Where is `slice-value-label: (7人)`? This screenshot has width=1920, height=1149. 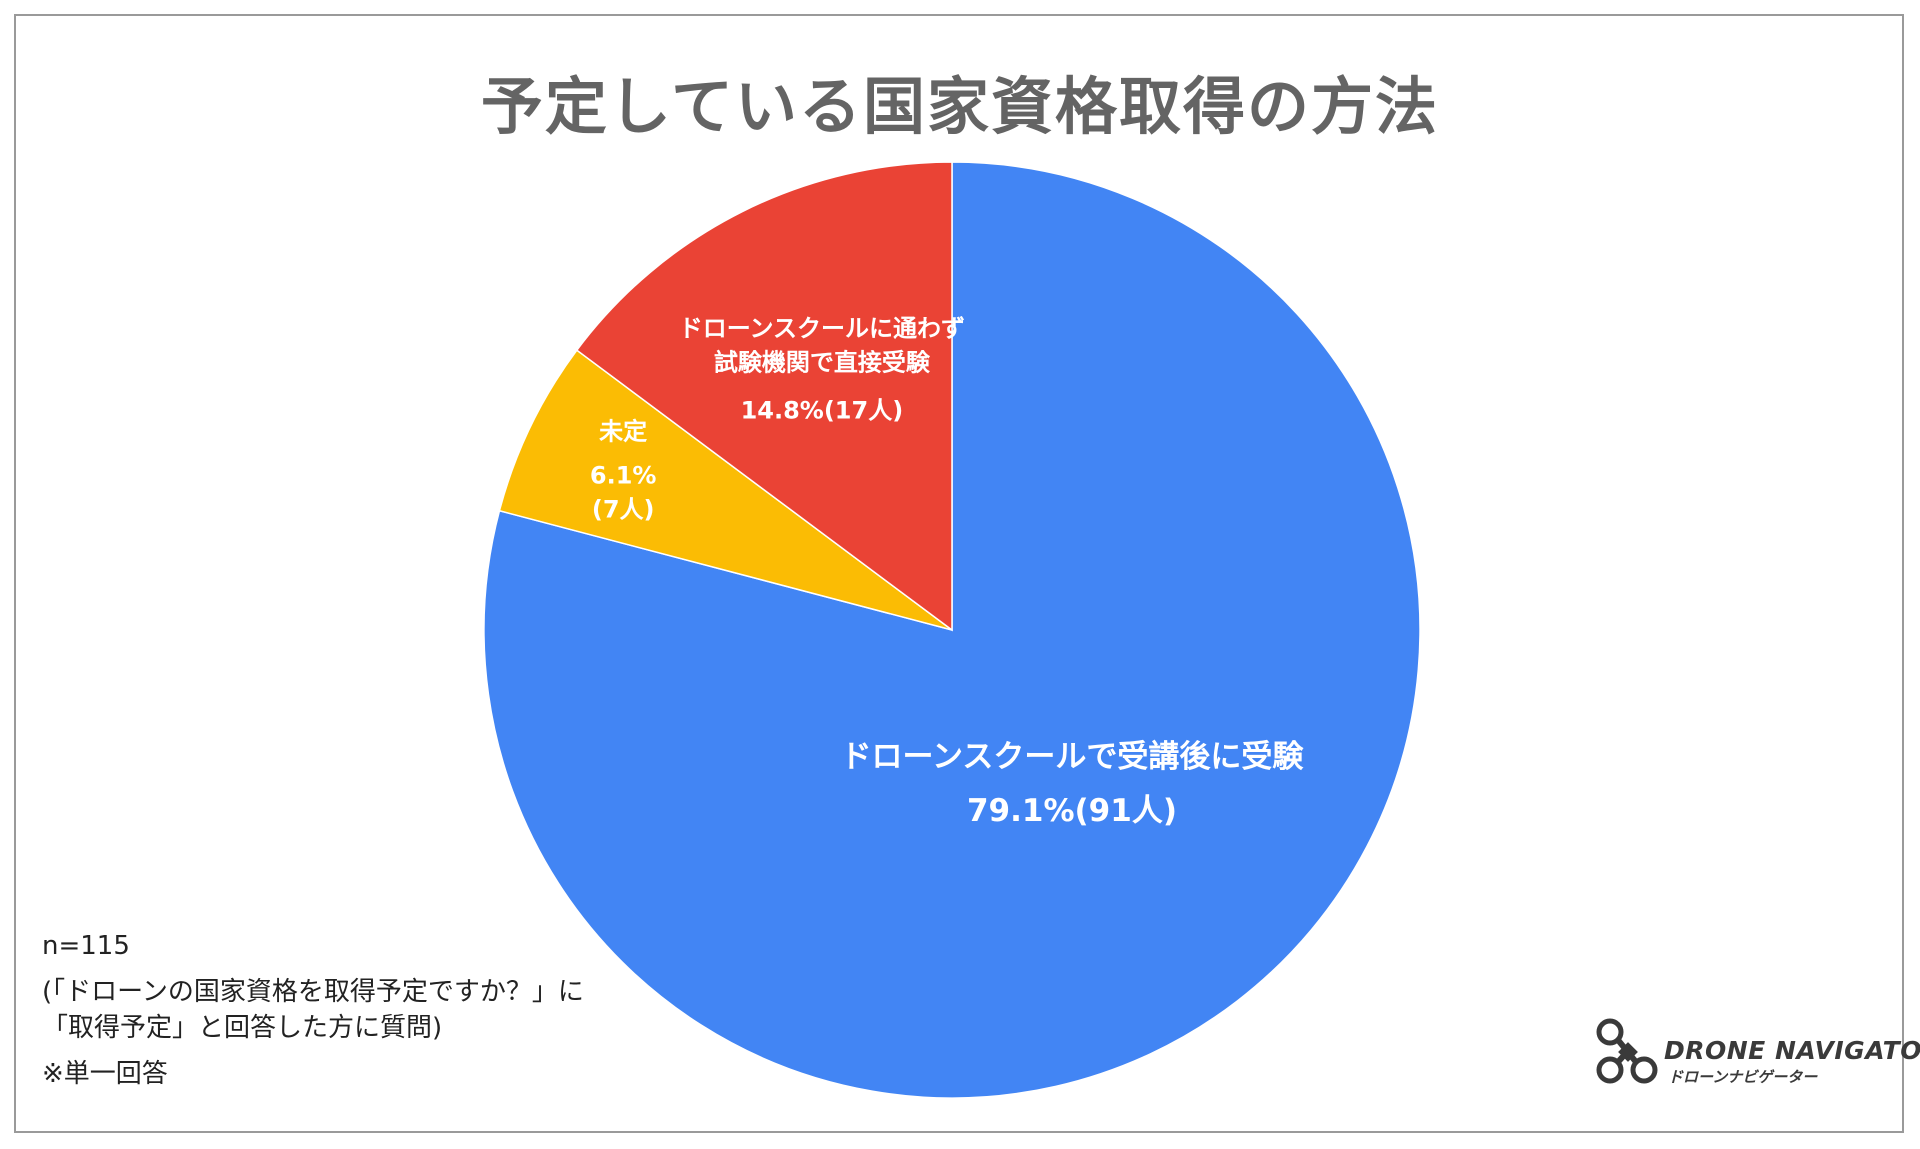 slice-value-label: (7人) is located at coordinates (623, 509).